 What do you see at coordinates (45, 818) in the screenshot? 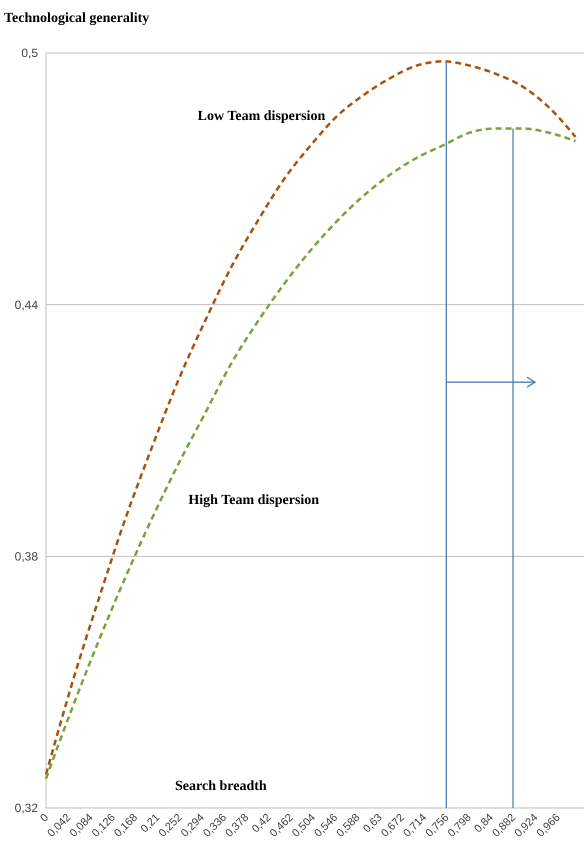
I see `x-tick-label: 0` at bounding box center [45, 818].